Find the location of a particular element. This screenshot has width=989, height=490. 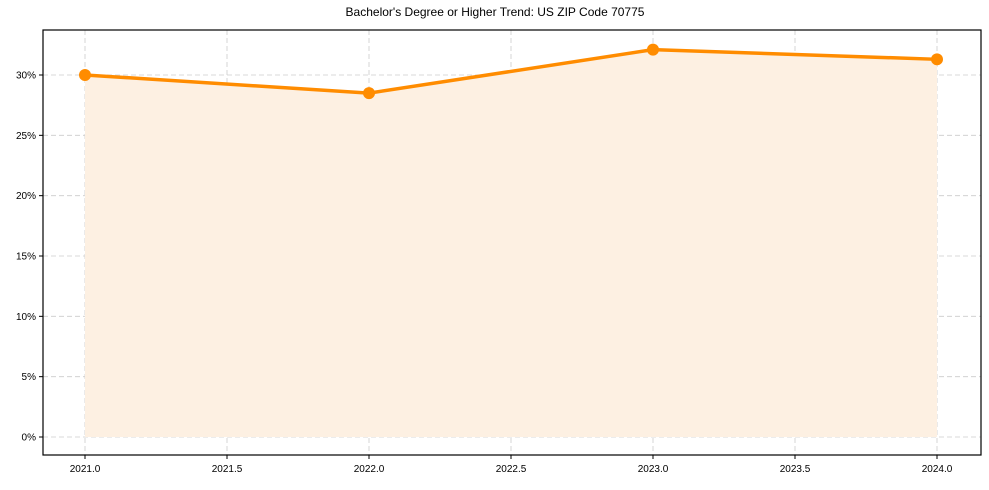

y-axis: 0% 5% 10% 15% 20% 25% 30% is located at coordinates (29, 257).